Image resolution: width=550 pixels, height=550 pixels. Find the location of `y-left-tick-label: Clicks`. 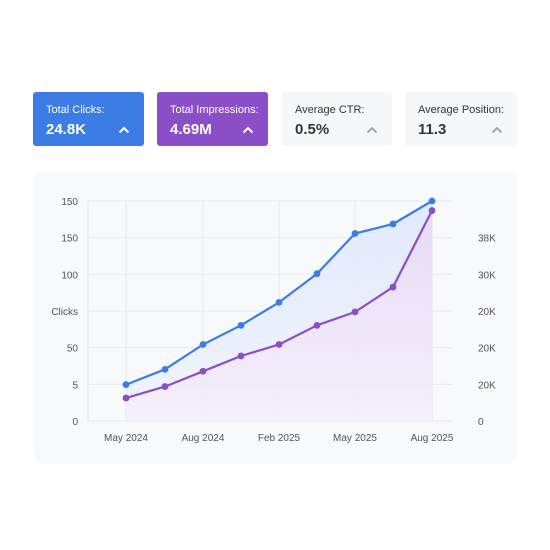

y-left-tick-label: Clicks is located at coordinates (64, 312).